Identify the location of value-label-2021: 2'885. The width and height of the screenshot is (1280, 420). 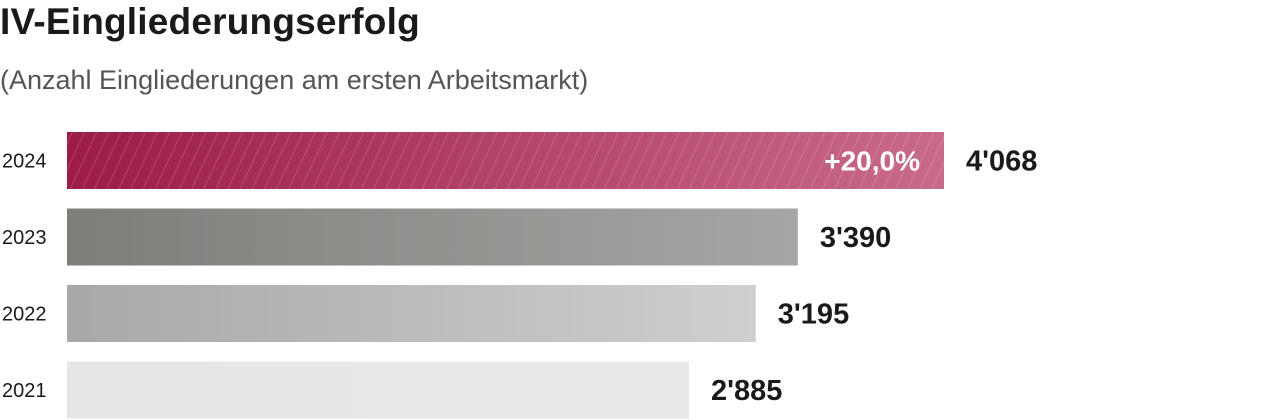
(746, 391).